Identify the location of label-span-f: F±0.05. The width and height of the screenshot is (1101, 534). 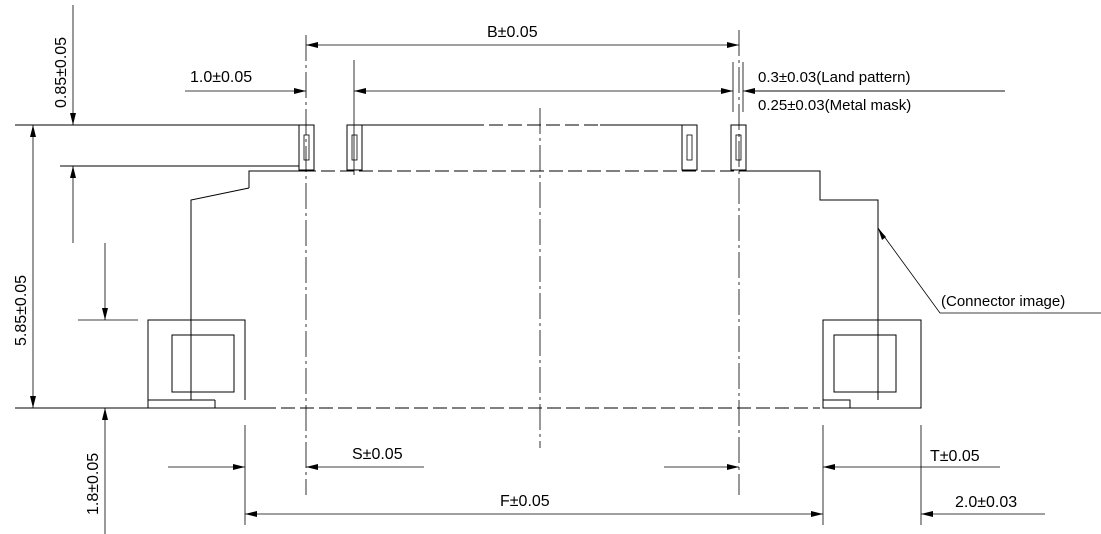
(525, 501).